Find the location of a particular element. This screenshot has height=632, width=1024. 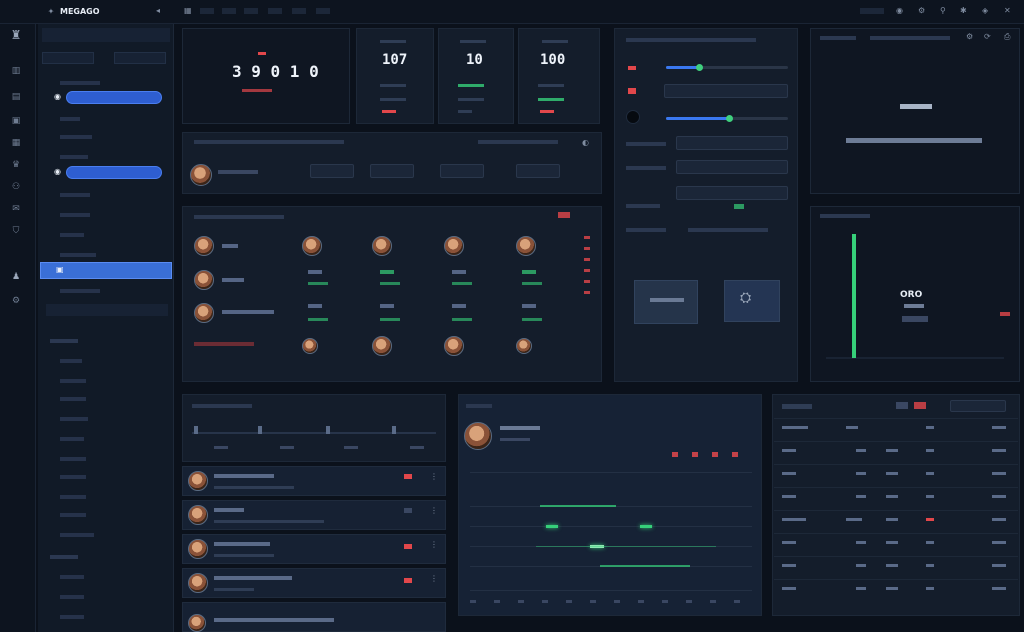

match-strip-more-icon: ◐ is located at coordinates (585, 142).